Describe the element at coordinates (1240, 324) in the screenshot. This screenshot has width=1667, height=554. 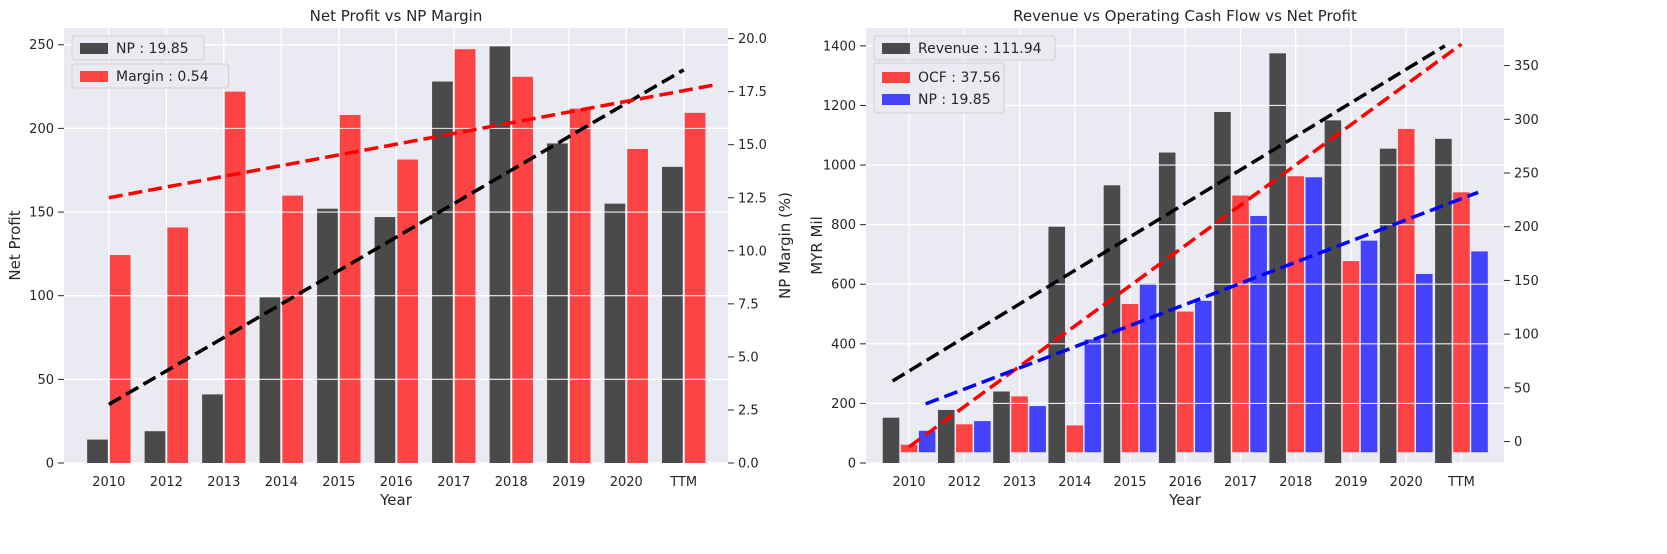
I see `bar-red-2017` at that location.